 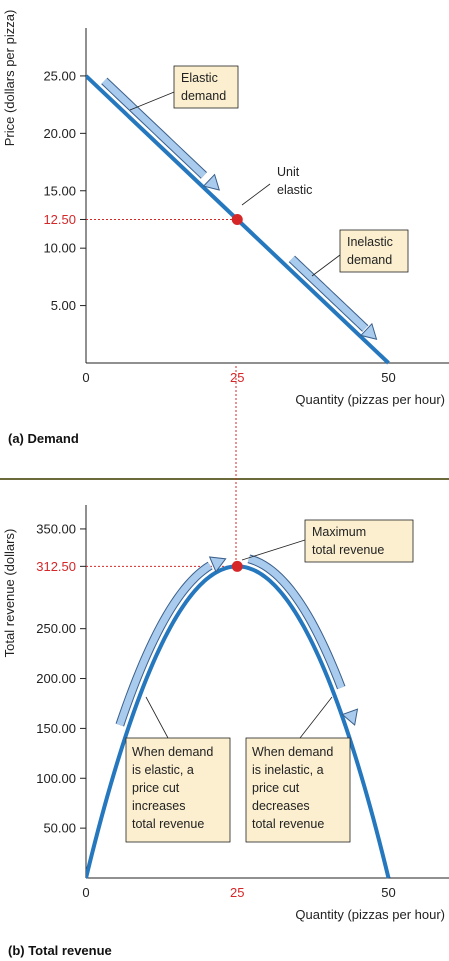 I want to click on inelastic-note-line4: decreases, so click(x=281, y=806).